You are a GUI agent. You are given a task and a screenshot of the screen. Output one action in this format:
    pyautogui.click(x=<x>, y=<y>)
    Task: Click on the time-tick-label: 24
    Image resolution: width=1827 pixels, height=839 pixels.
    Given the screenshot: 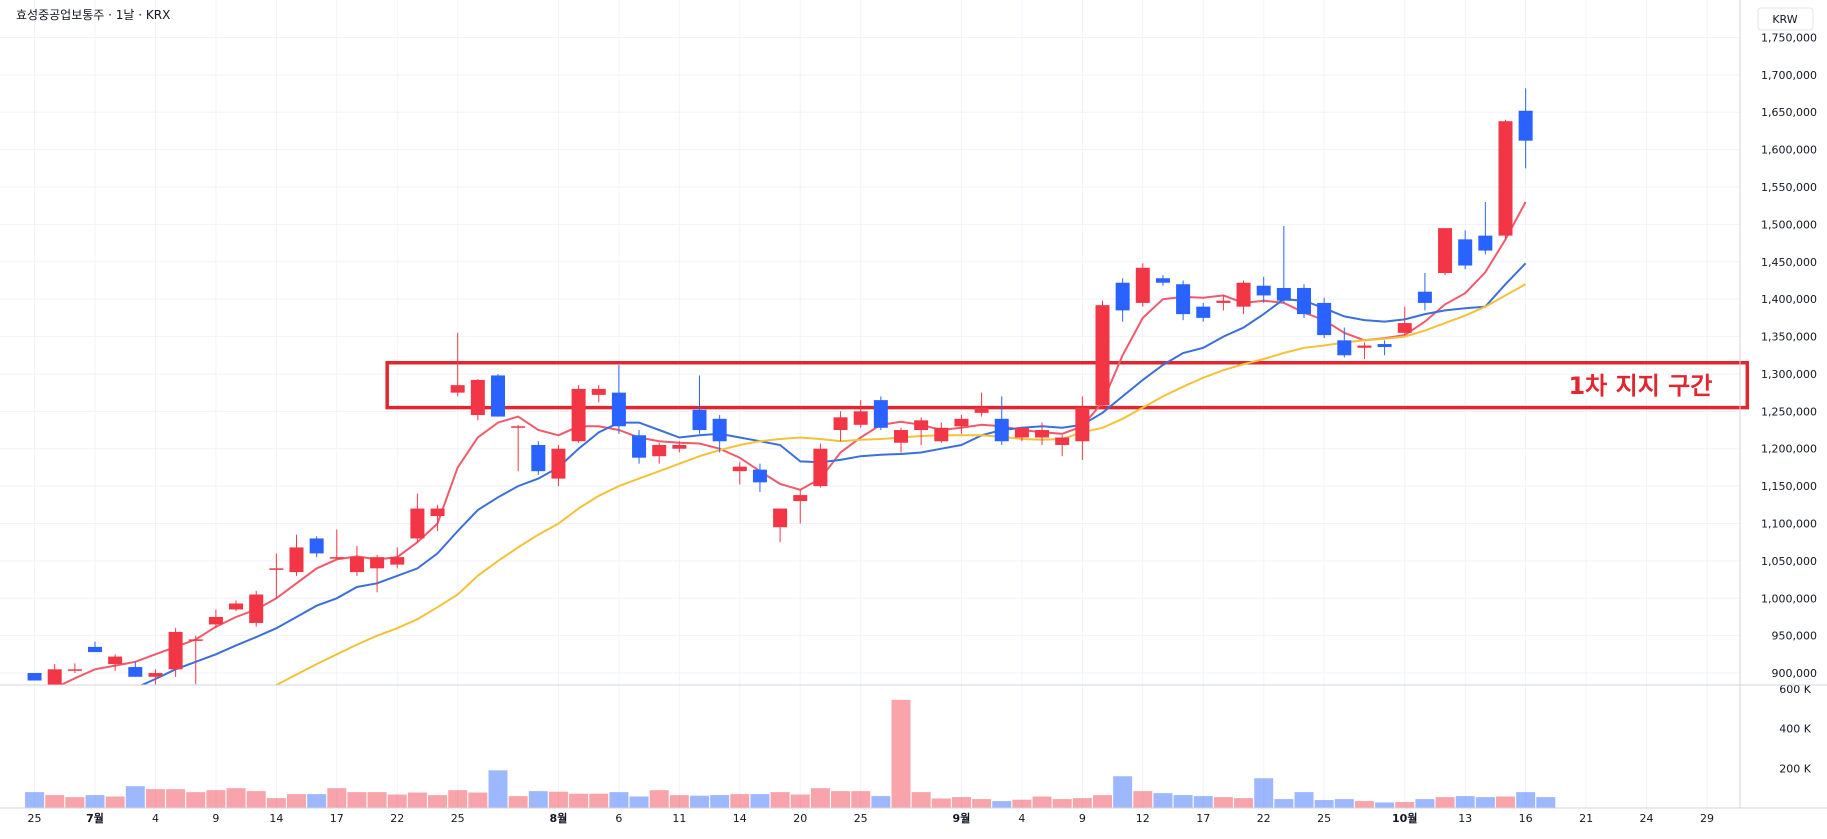 What is the action you would take?
    pyautogui.click(x=1647, y=818)
    